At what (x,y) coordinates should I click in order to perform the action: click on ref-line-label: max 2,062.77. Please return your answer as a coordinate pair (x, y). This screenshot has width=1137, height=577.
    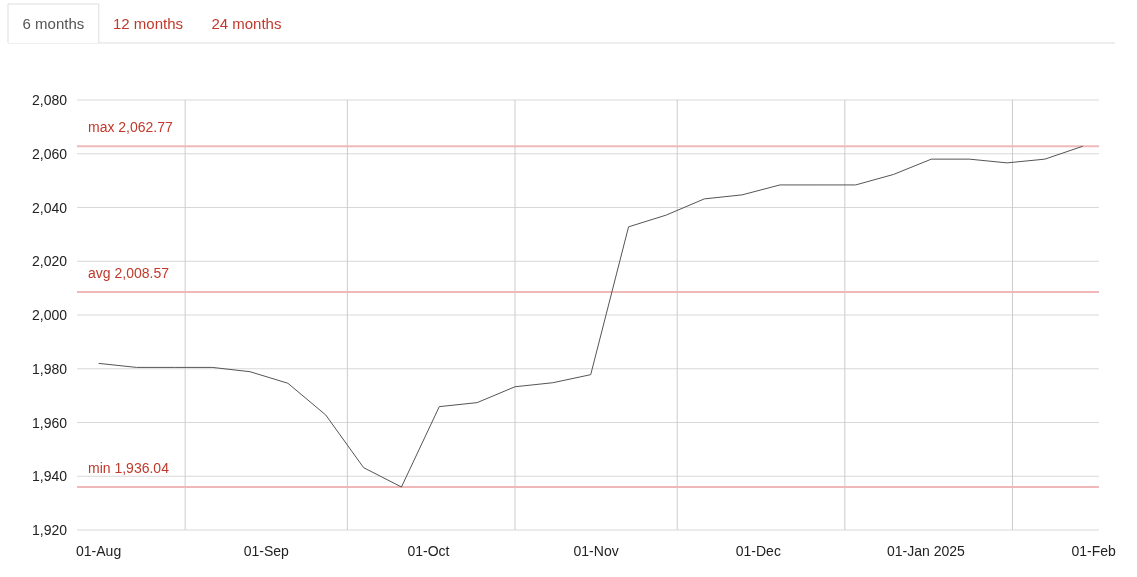
    Looking at the image, I should click on (131, 127).